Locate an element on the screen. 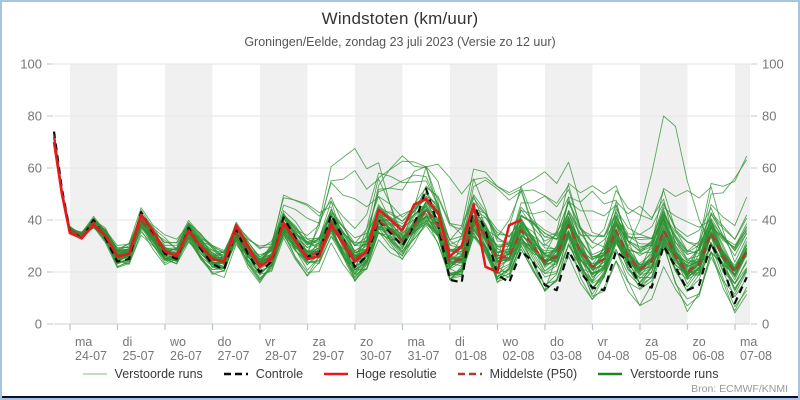 This screenshot has width=800, height=400. legend-label: Middelste (P50) is located at coordinates (533, 374).